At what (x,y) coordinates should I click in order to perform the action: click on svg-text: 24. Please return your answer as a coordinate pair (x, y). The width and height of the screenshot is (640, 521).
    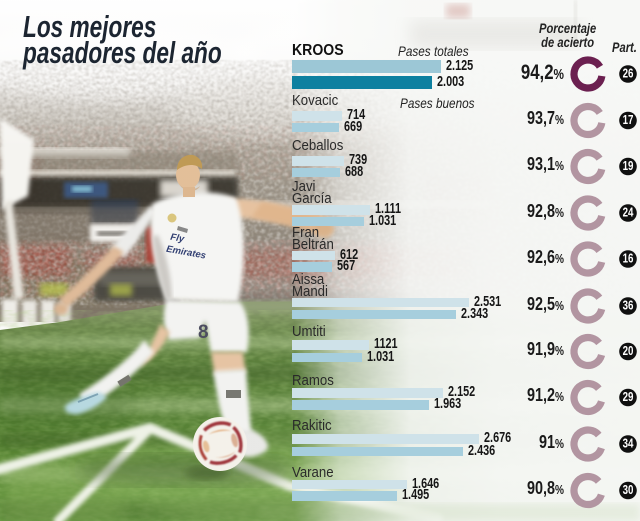
    Looking at the image, I should click on (629, 212).